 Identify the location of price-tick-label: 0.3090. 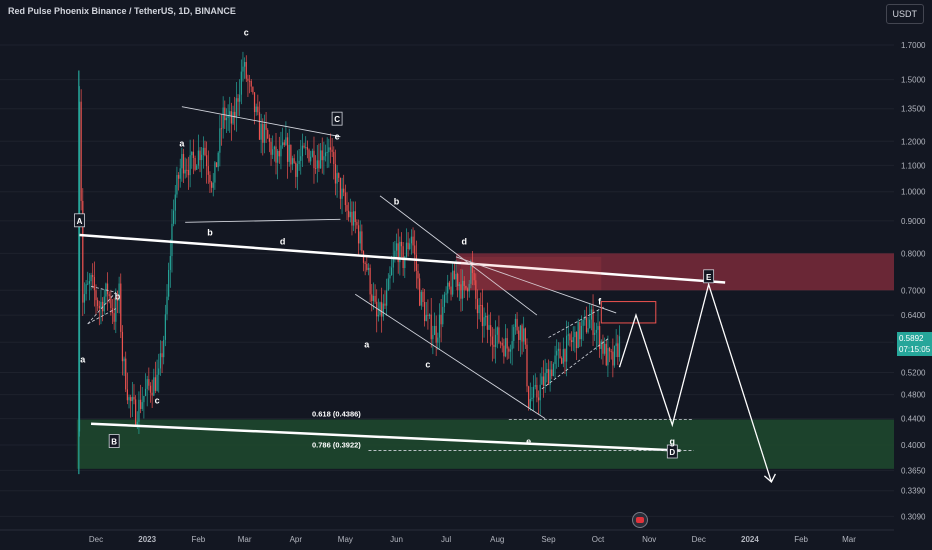
(913, 516).